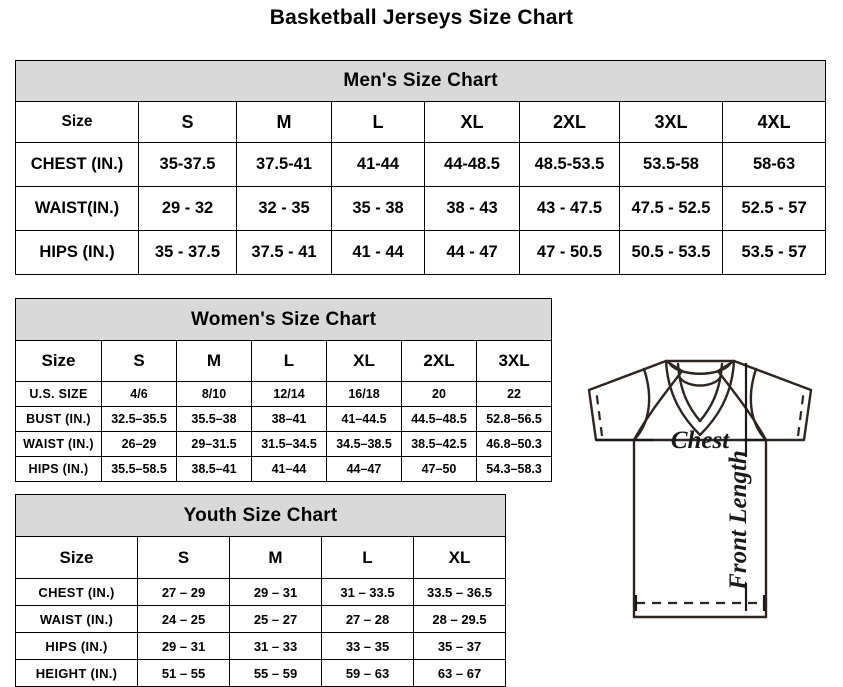  I want to click on front-length-label: Front Length, so click(738, 520).